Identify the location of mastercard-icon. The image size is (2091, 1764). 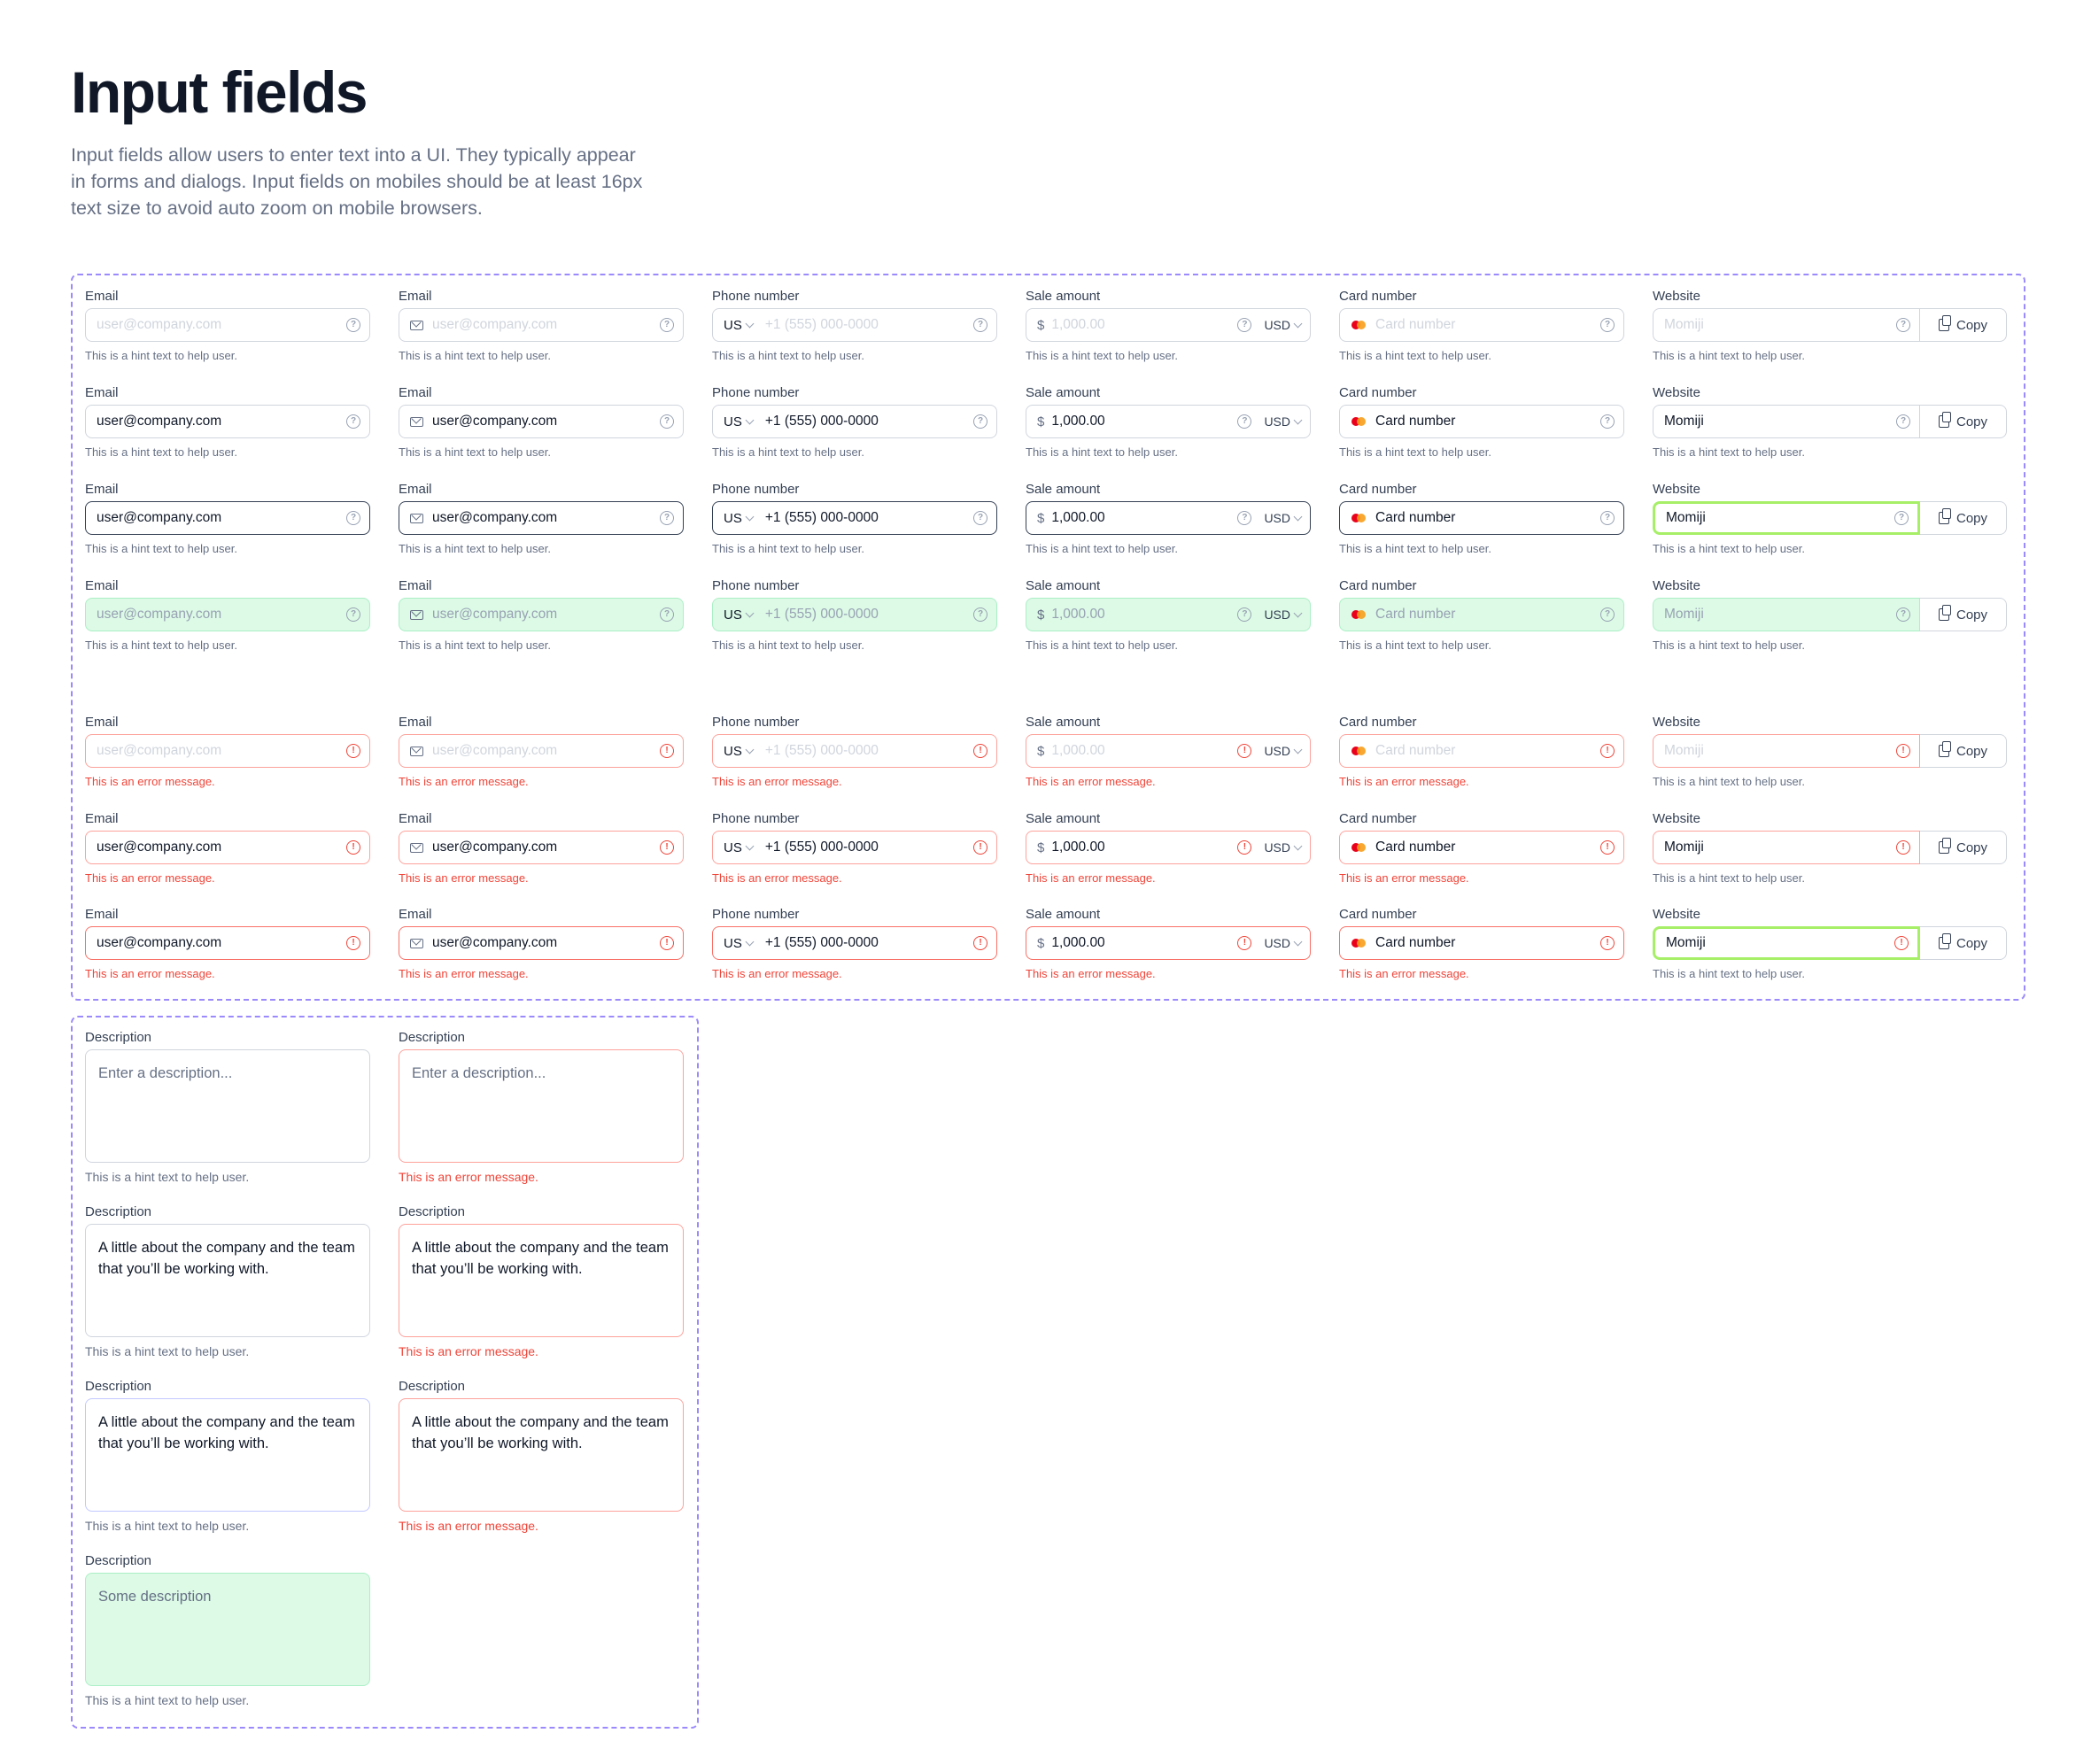
(1359, 421).